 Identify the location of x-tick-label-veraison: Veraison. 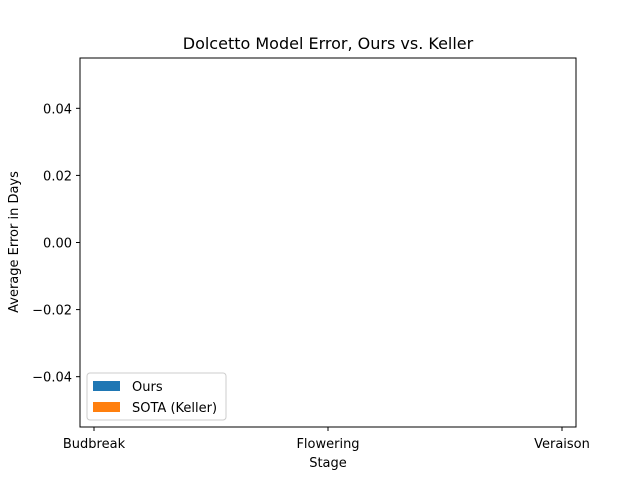
(562, 444).